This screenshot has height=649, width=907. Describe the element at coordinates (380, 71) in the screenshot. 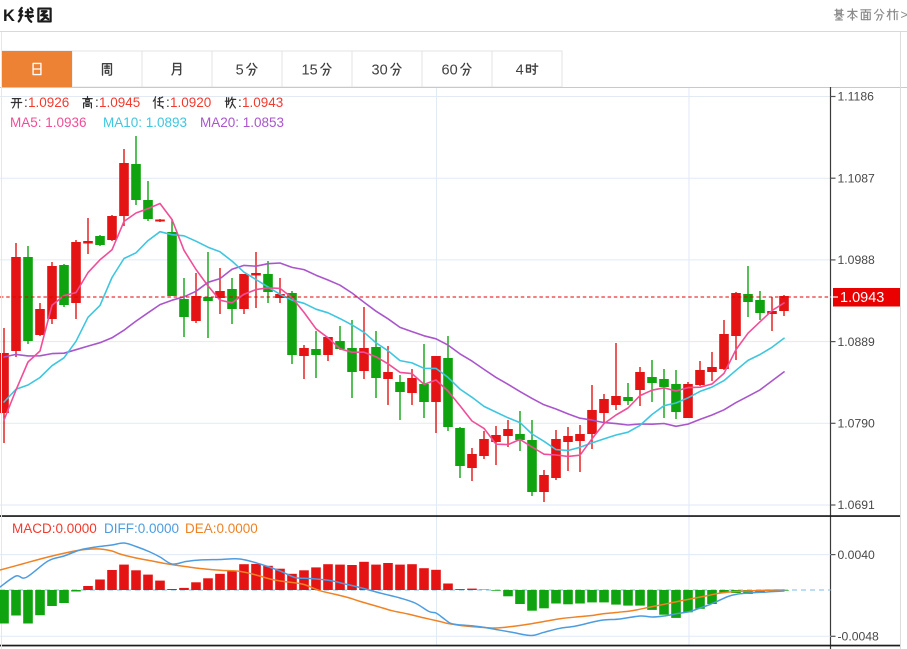

I see `svg-text: 30` at that location.